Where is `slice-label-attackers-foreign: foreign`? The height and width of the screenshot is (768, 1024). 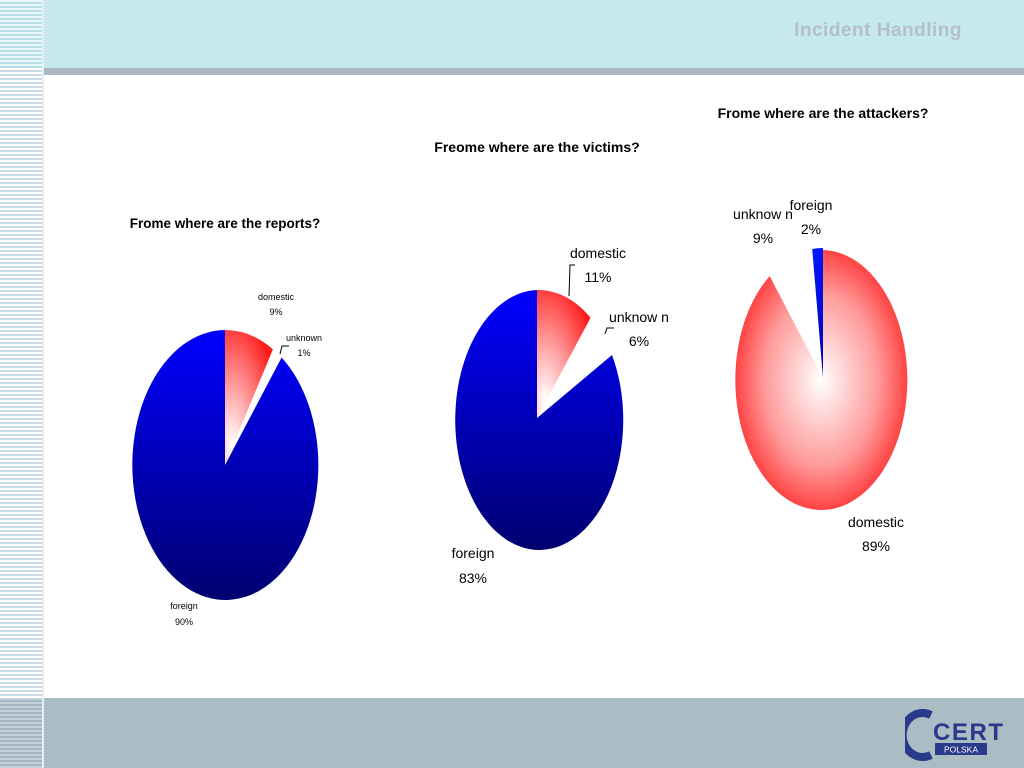 slice-label-attackers-foreign: foreign is located at coordinates (811, 205).